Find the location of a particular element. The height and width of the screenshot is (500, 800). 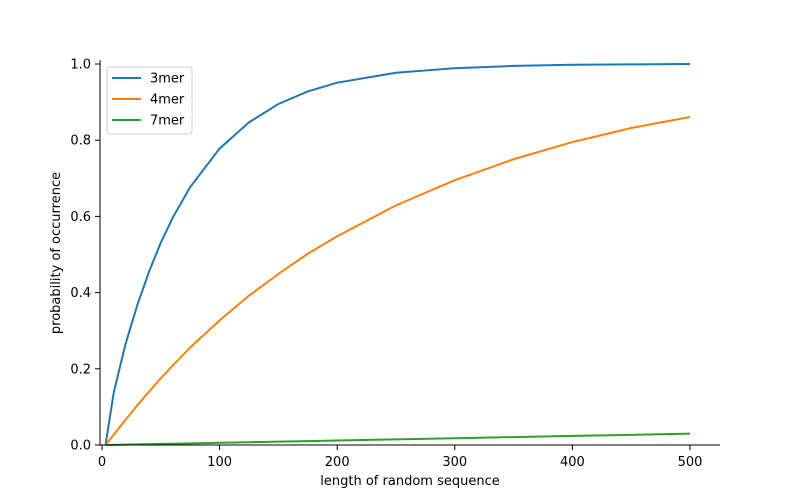

y-tick-label: 0.0 is located at coordinates (80, 446).